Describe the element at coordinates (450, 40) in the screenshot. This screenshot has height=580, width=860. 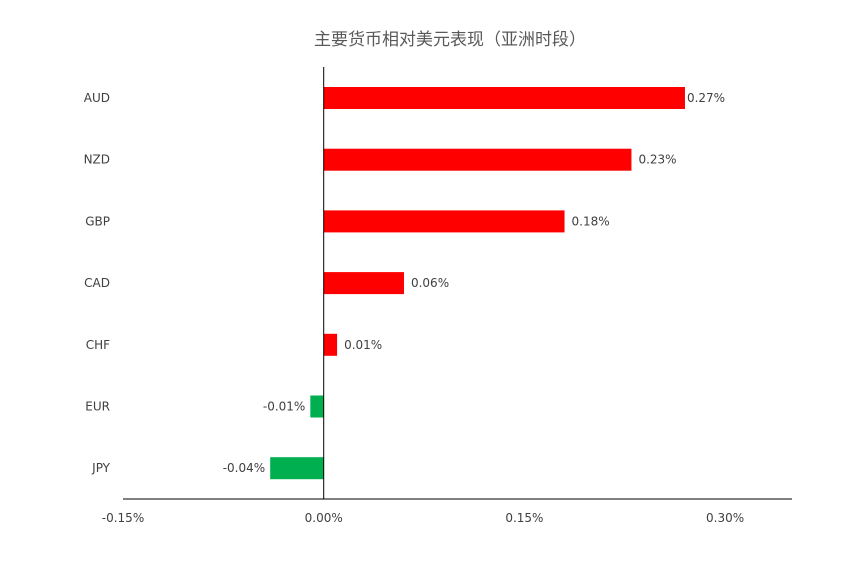
I see `chart-title: 主要货币相对美元表现（亚洲时段）` at that location.